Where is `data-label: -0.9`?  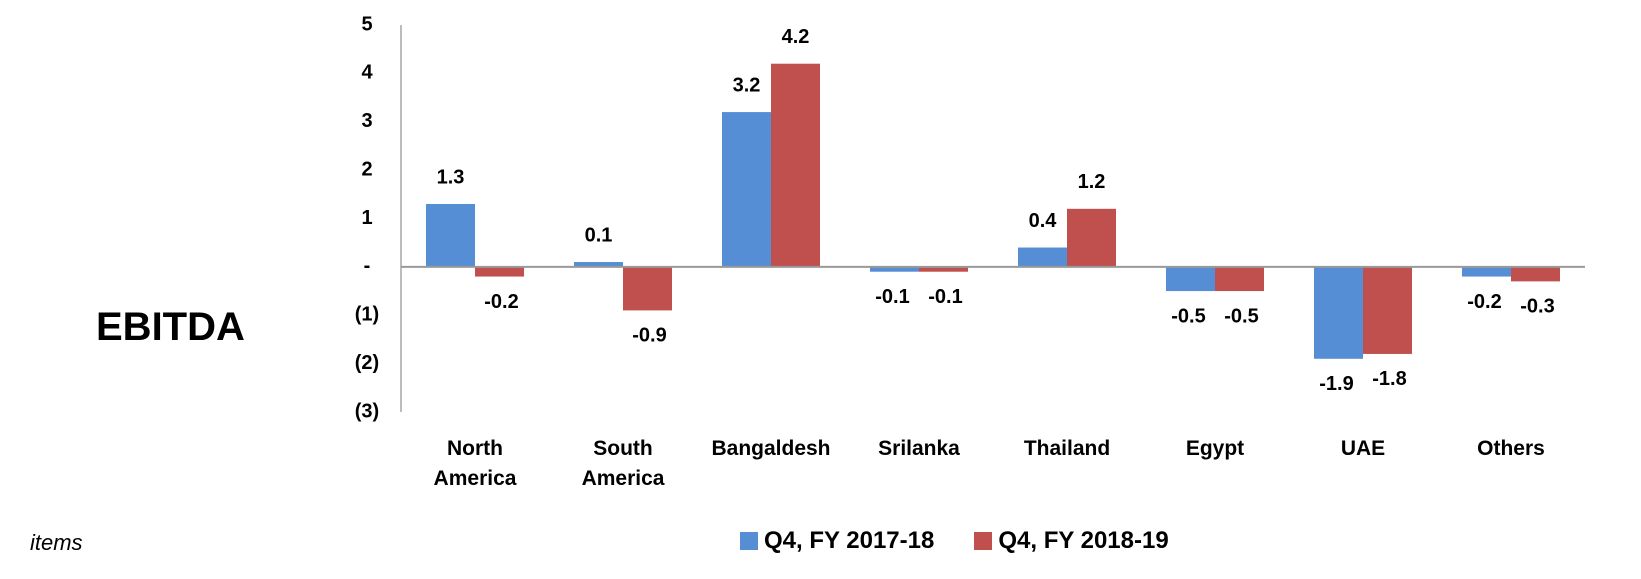 data-label: -0.9 is located at coordinates (649, 336).